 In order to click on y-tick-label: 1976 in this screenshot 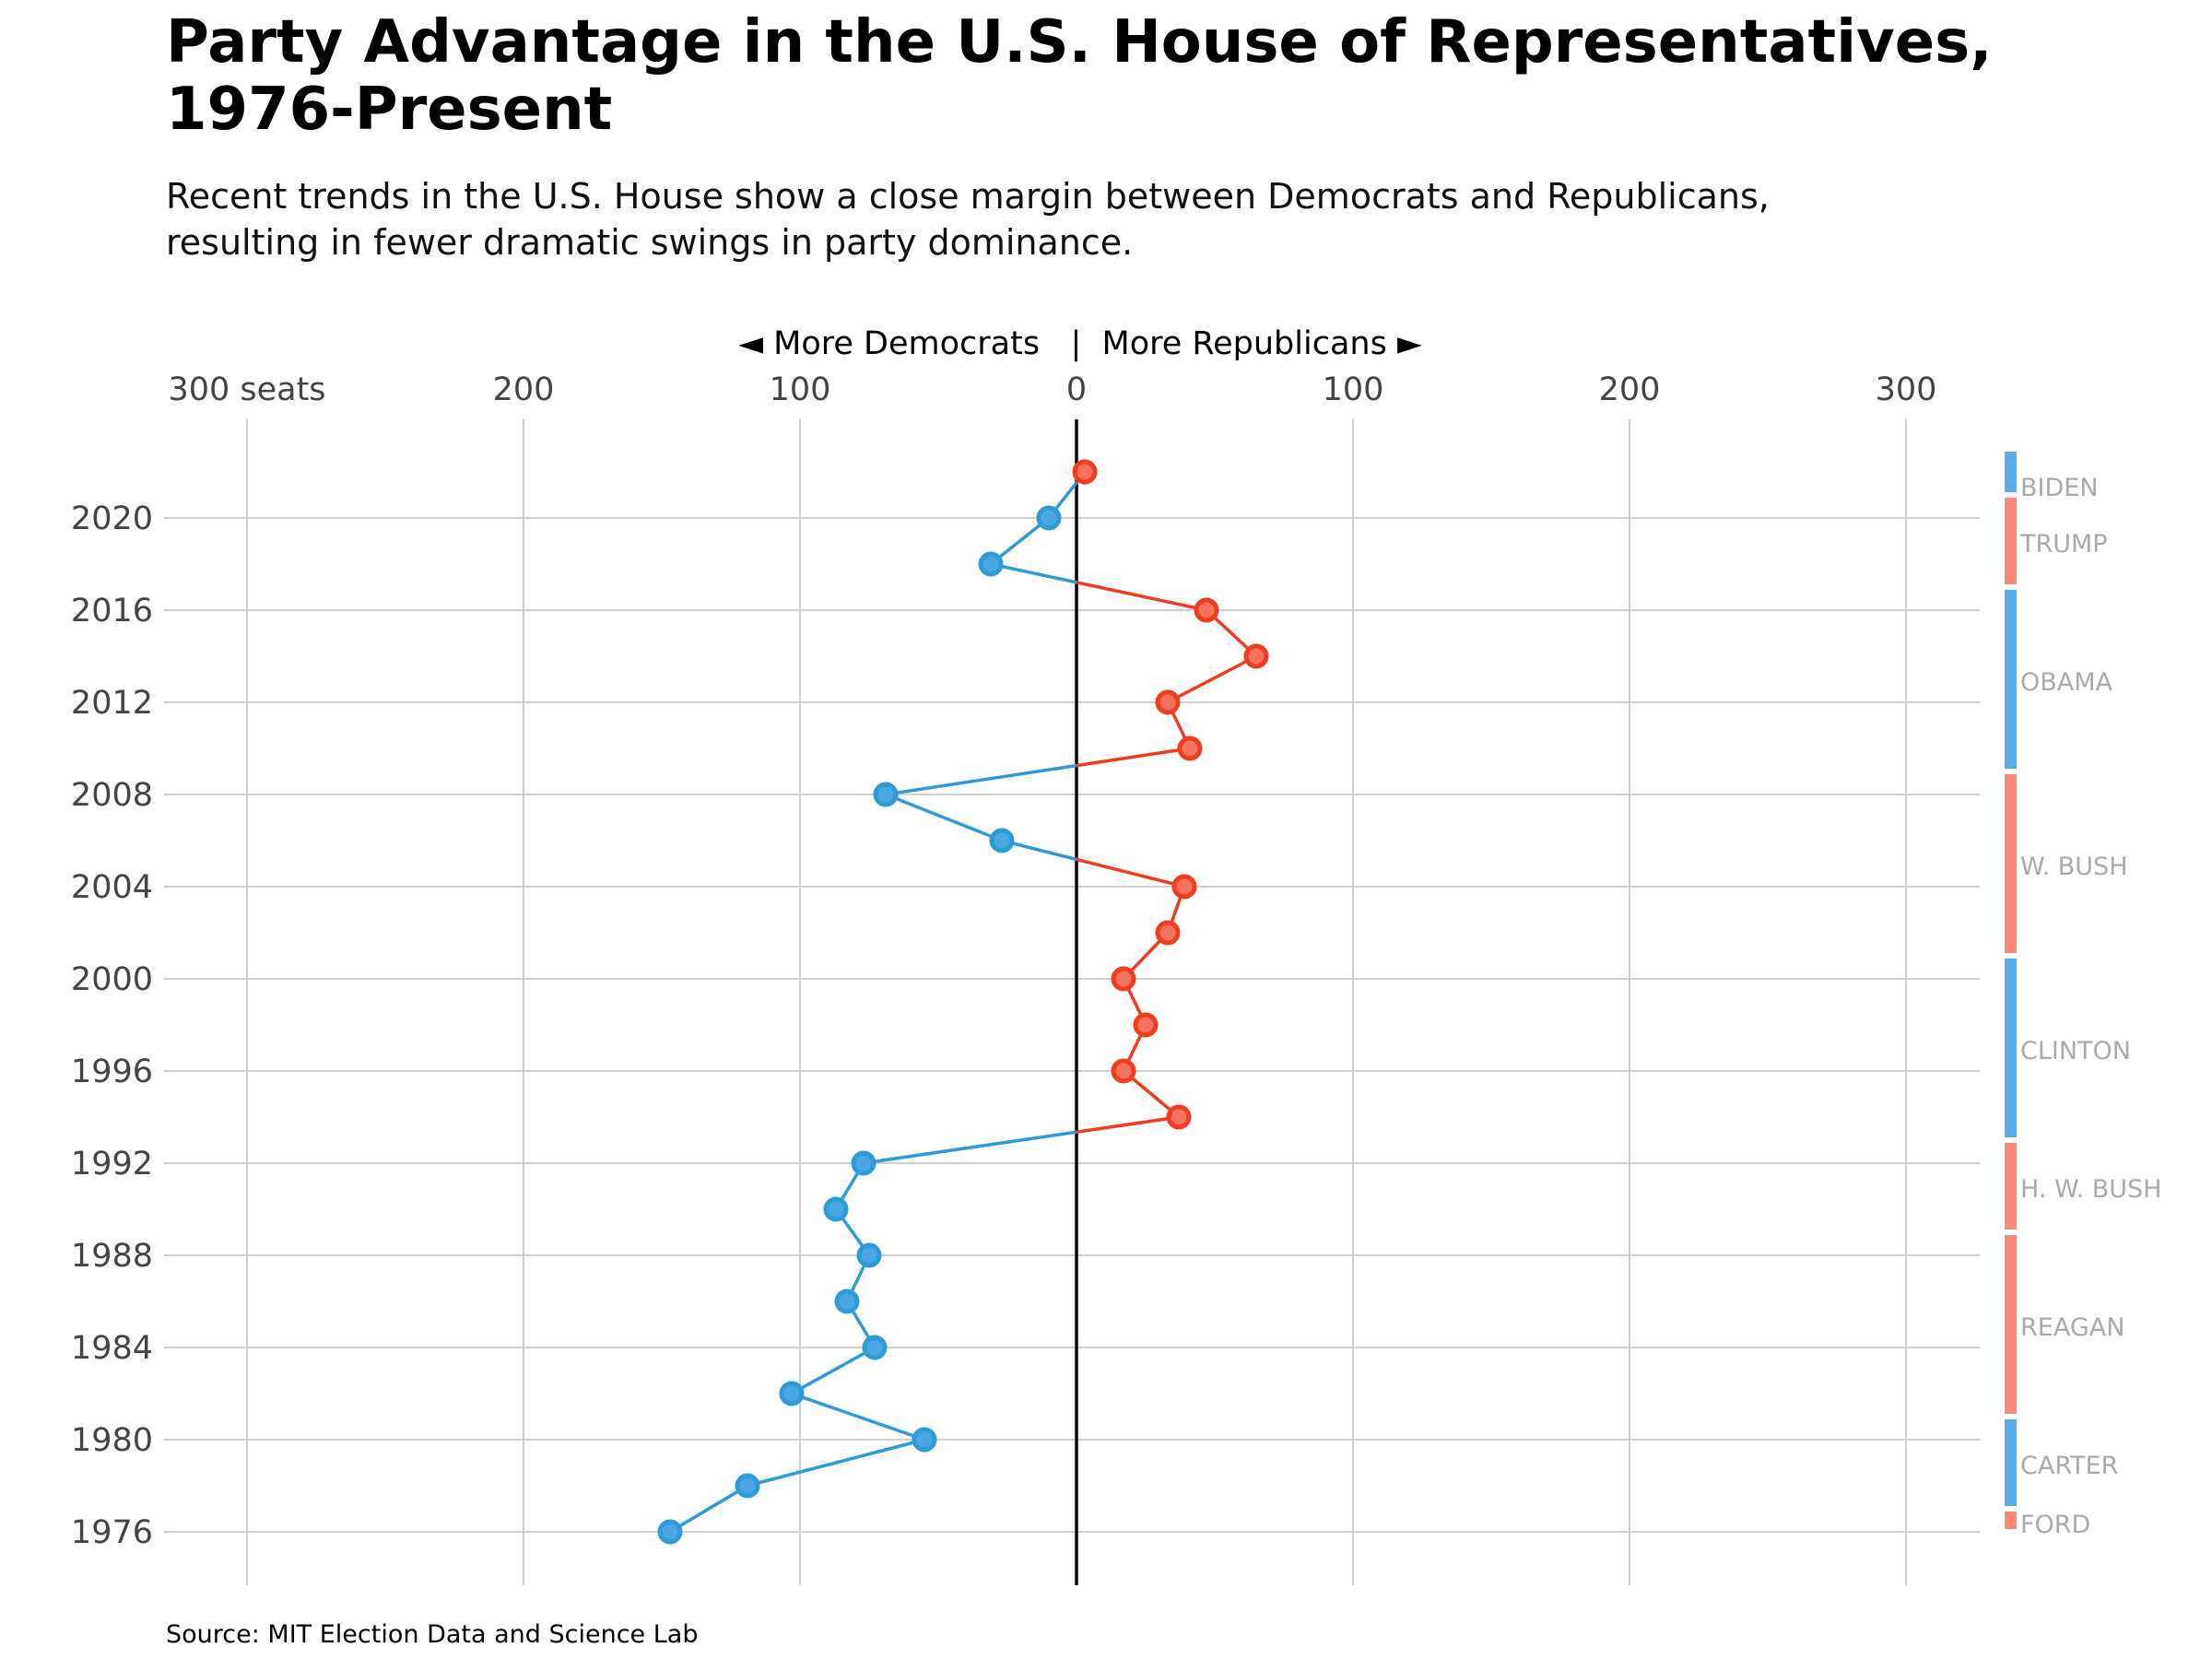, I will do `click(112, 1532)`.